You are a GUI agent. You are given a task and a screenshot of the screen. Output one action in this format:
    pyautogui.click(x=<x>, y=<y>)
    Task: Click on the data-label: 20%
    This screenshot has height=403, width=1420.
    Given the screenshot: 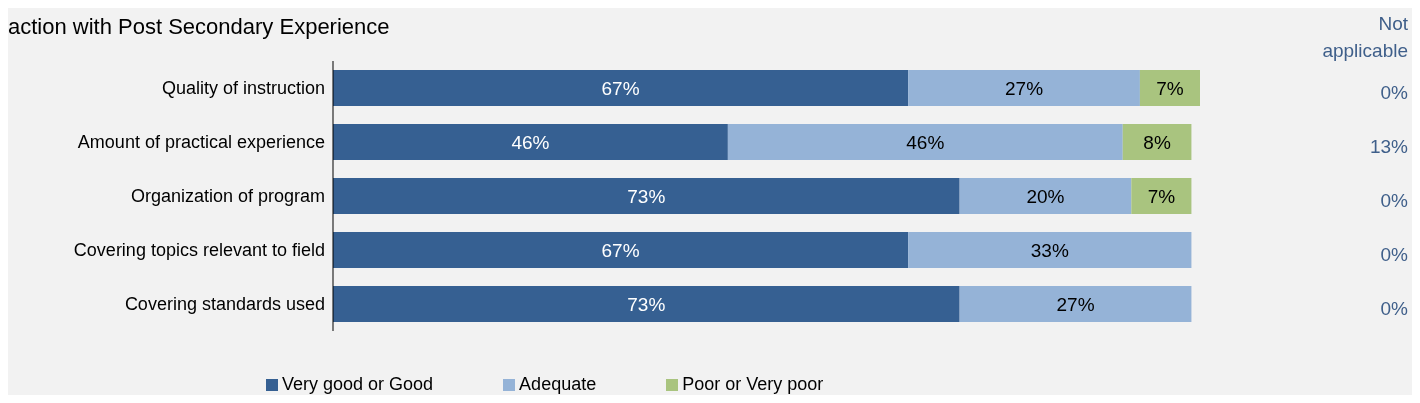 What is the action you would take?
    pyautogui.click(x=1045, y=196)
    